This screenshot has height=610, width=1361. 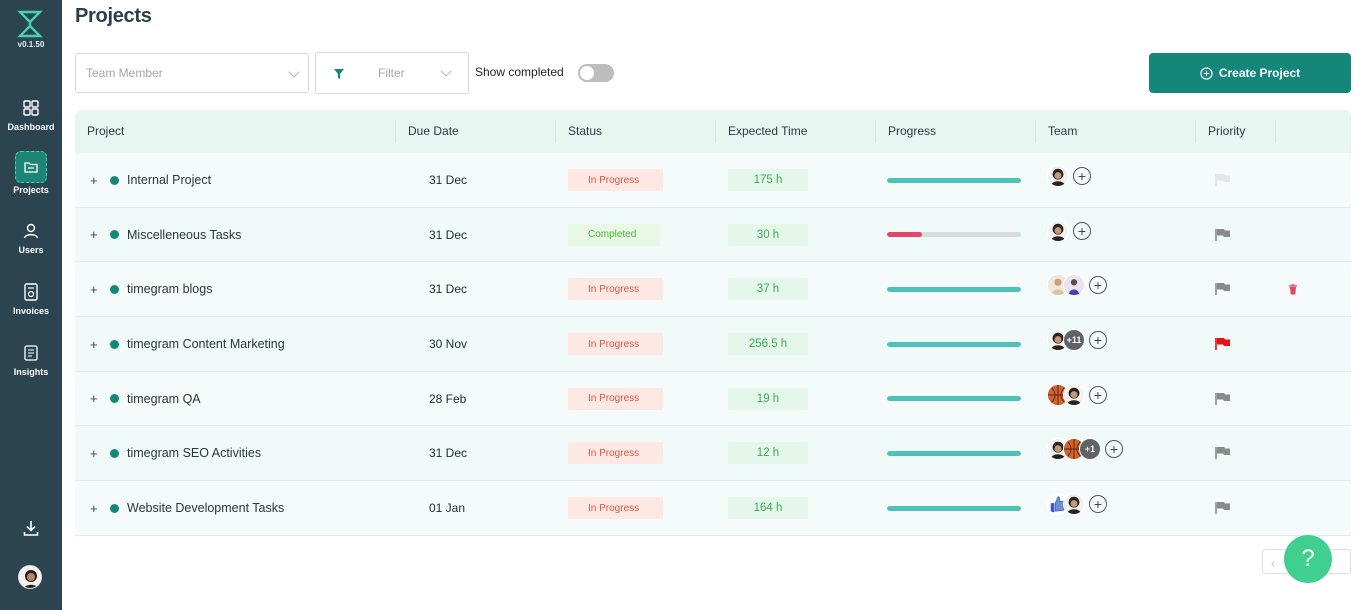 What do you see at coordinates (1074, 340) in the screenshot?
I see `more-members-badge: +11` at bounding box center [1074, 340].